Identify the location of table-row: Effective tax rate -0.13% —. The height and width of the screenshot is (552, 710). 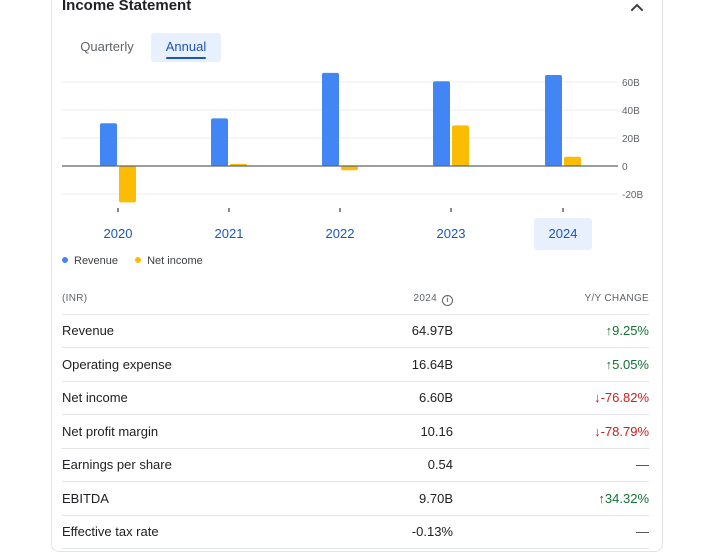
(355, 532).